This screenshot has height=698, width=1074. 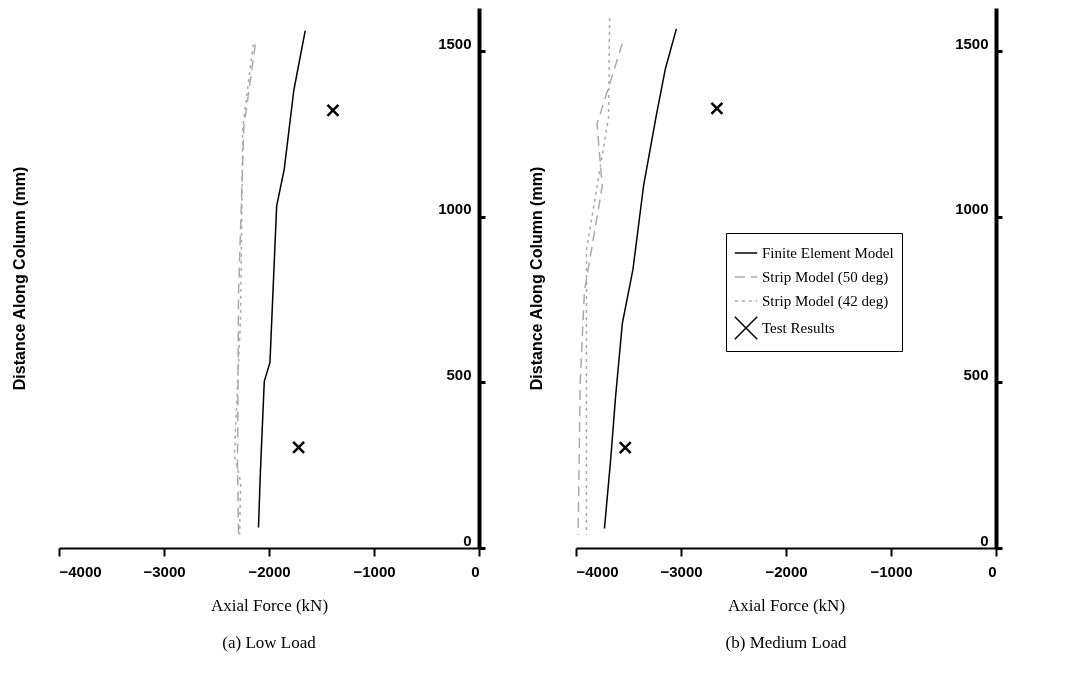 What do you see at coordinates (825, 277) in the screenshot?
I see `legend-label: Strip Model (50 deg)` at bounding box center [825, 277].